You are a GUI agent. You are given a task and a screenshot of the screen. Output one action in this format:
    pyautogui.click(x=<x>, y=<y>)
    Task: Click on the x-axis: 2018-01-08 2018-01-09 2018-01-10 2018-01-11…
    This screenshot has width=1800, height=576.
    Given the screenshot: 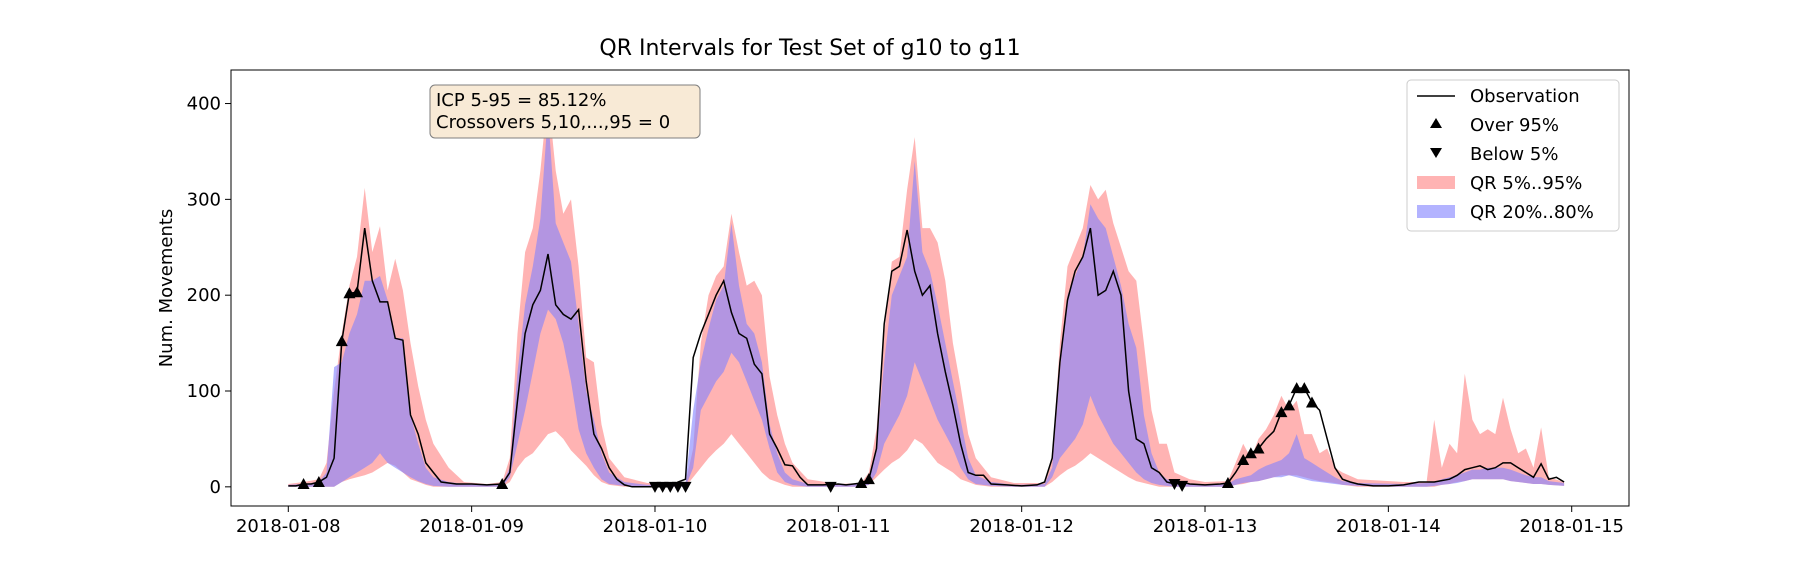 What is the action you would take?
    pyautogui.click(x=930, y=521)
    